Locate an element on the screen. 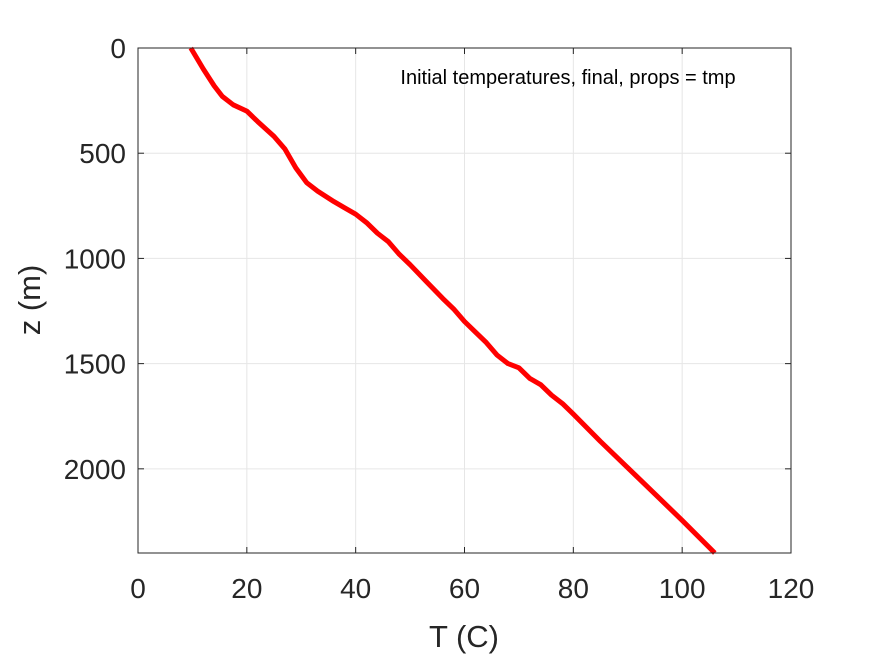 The height and width of the screenshot is (656, 875). y-tick-label: 500 is located at coordinates (102, 153).